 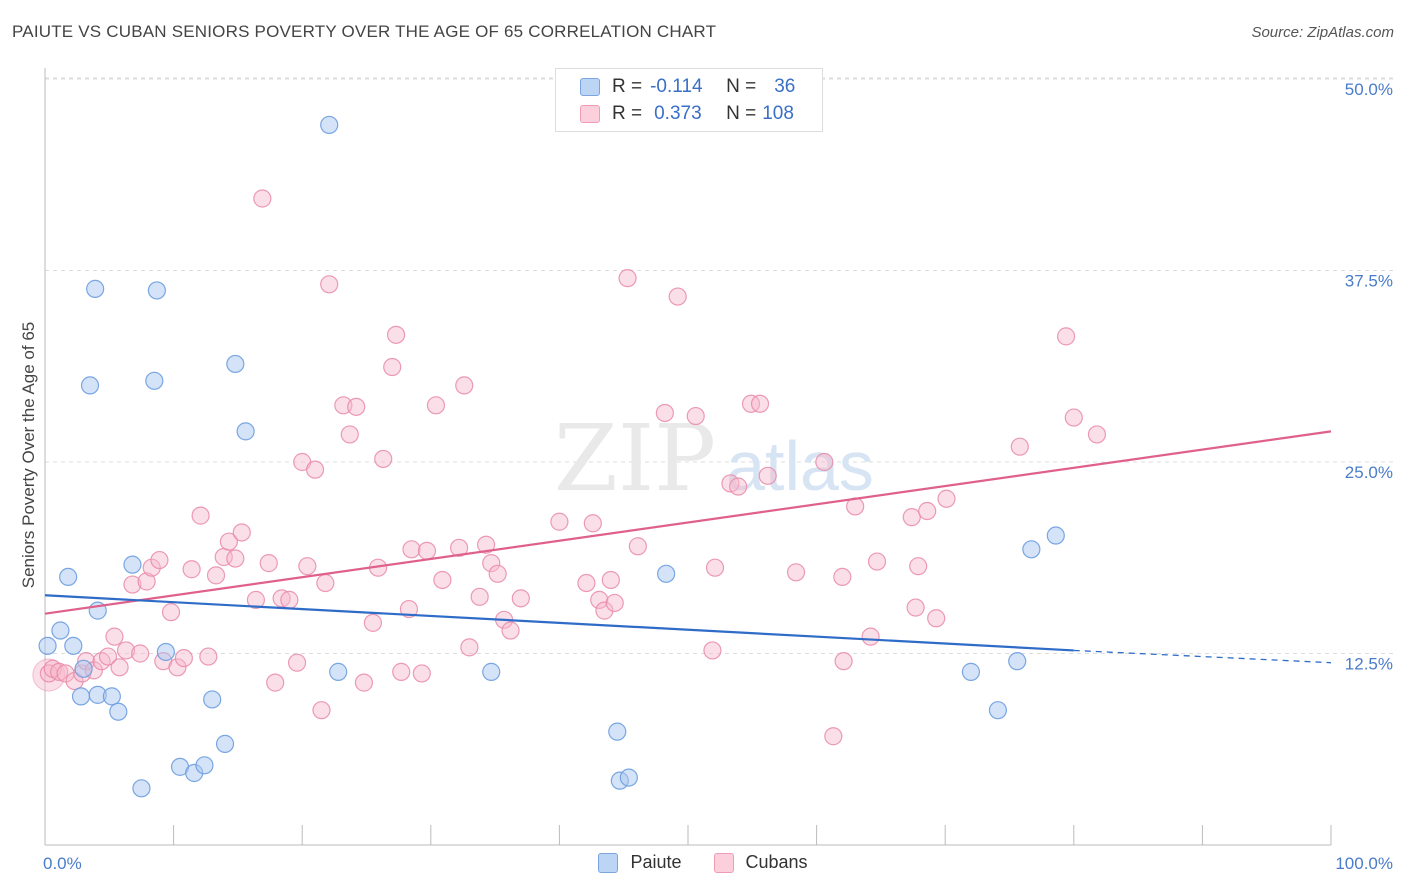 What do you see at coordinates (776, 862) in the screenshot?
I see `cubans-legend-label: Cubans` at bounding box center [776, 862].